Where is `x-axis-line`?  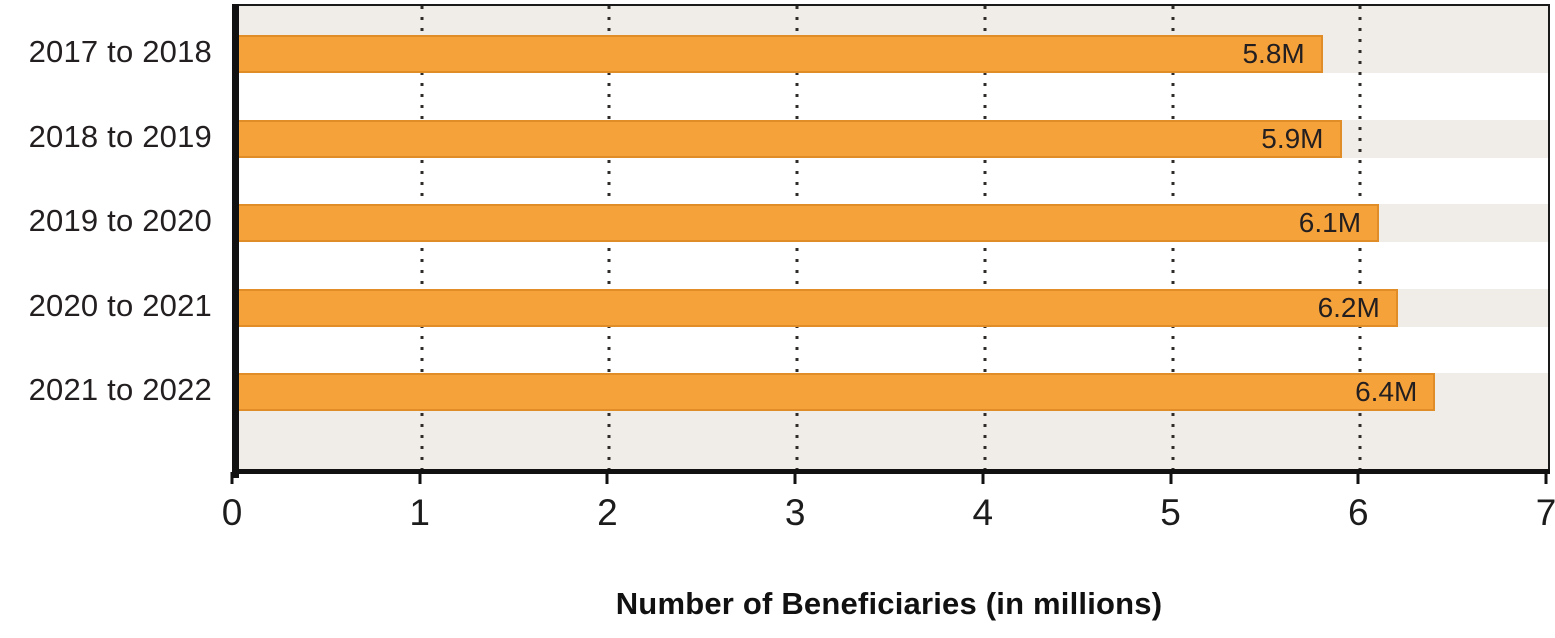 x-axis-line is located at coordinates (891, 471).